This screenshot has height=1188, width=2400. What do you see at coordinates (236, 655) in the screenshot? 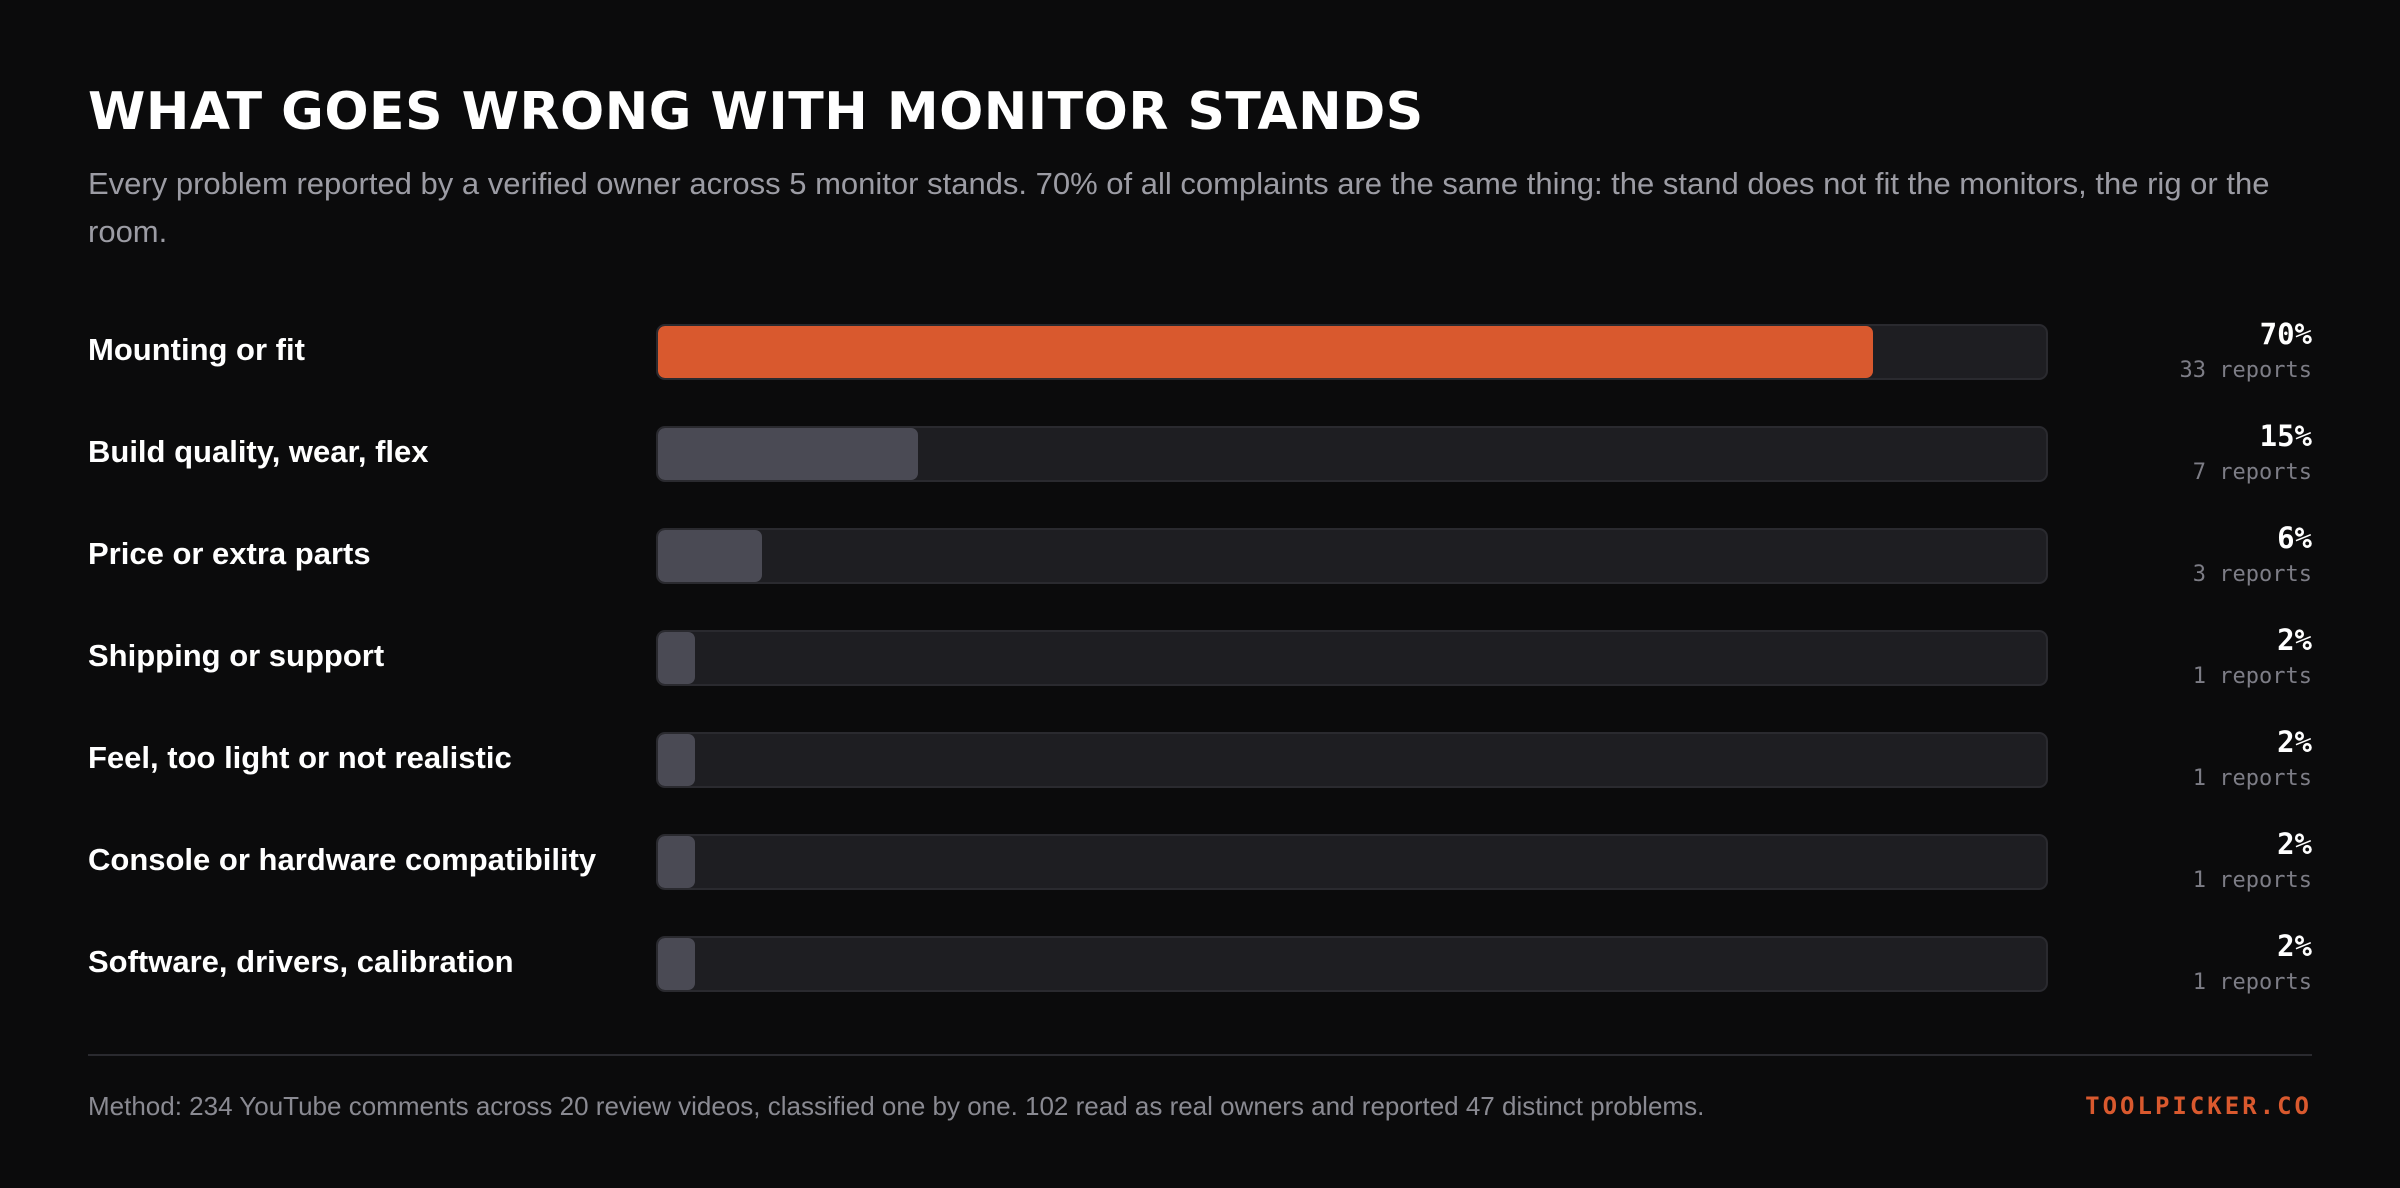
I see `bar-category-label: Shipping or support` at bounding box center [236, 655].